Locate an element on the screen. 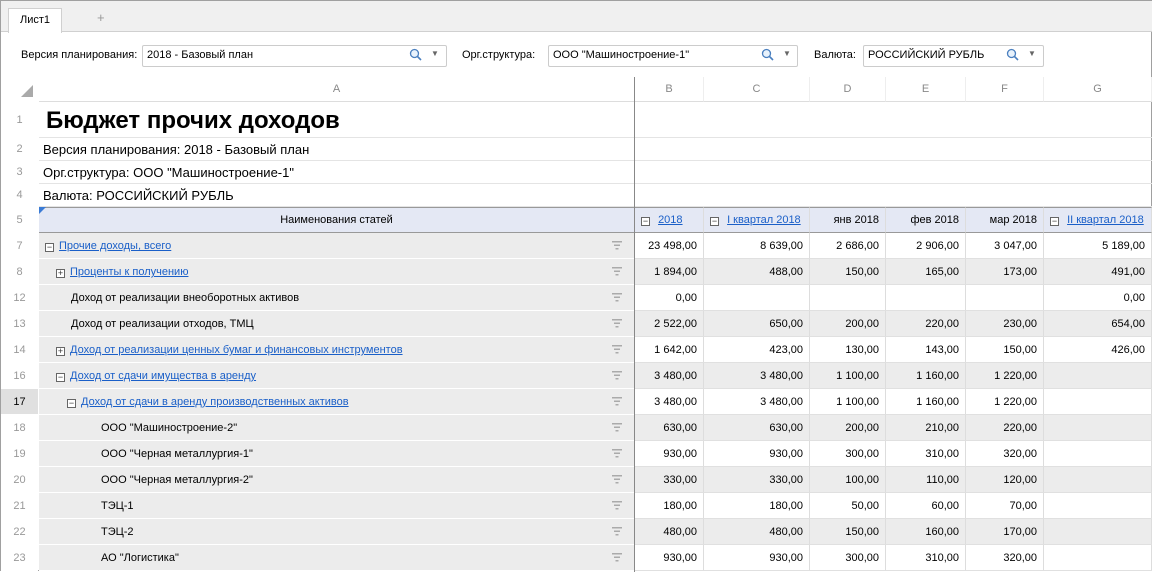 The height and width of the screenshot is (572, 1152). value-cell: 110,00 is located at coordinates (926, 480).